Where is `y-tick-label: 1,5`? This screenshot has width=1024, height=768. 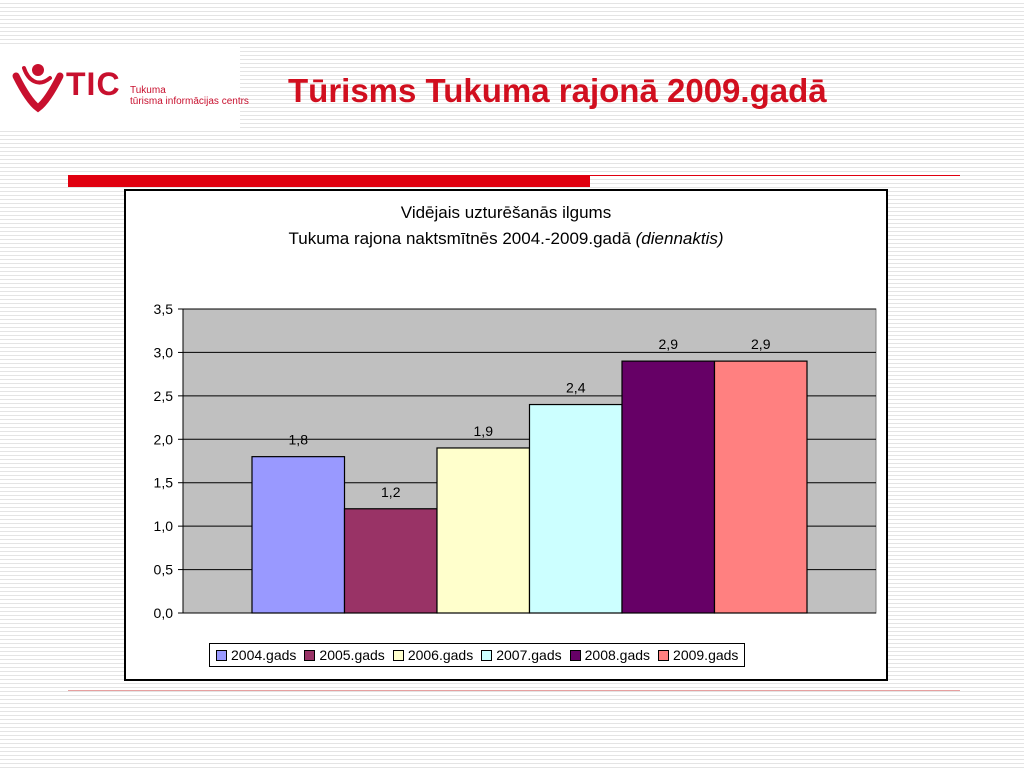
y-tick-label: 1,5 is located at coordinates (164, 483).